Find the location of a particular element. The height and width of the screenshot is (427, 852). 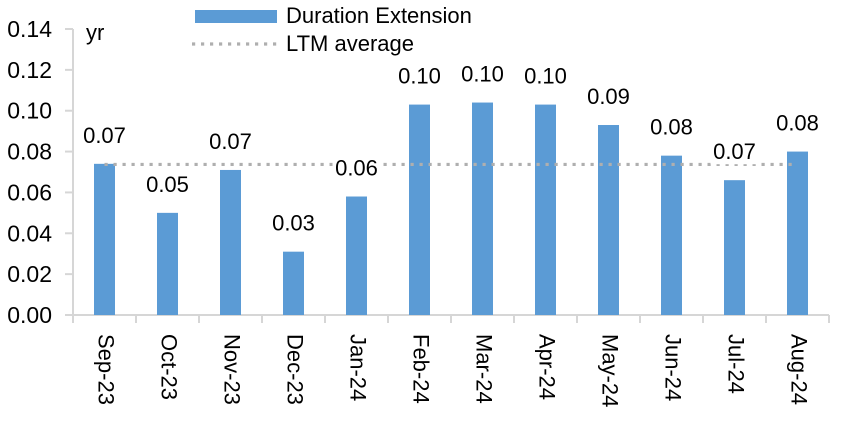

y-axis-tick-label: 0.10 is located at coordinates (29, 111).